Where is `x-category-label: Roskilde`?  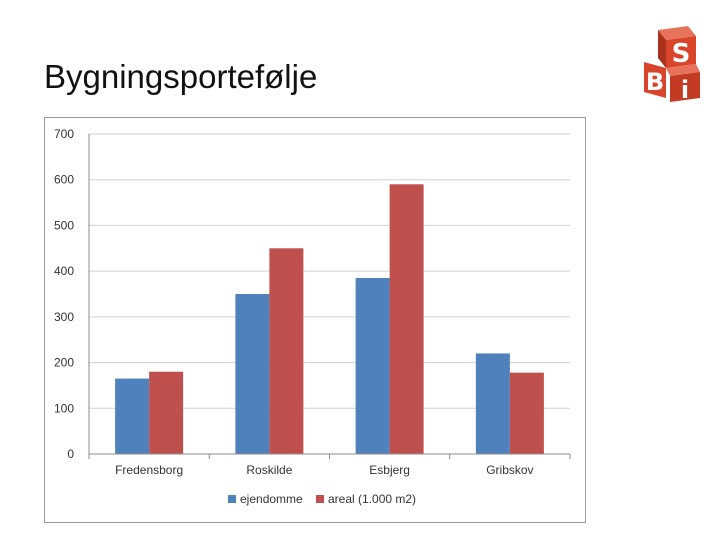
x-category-label: Roskilde is located at coordinates (269, 470).